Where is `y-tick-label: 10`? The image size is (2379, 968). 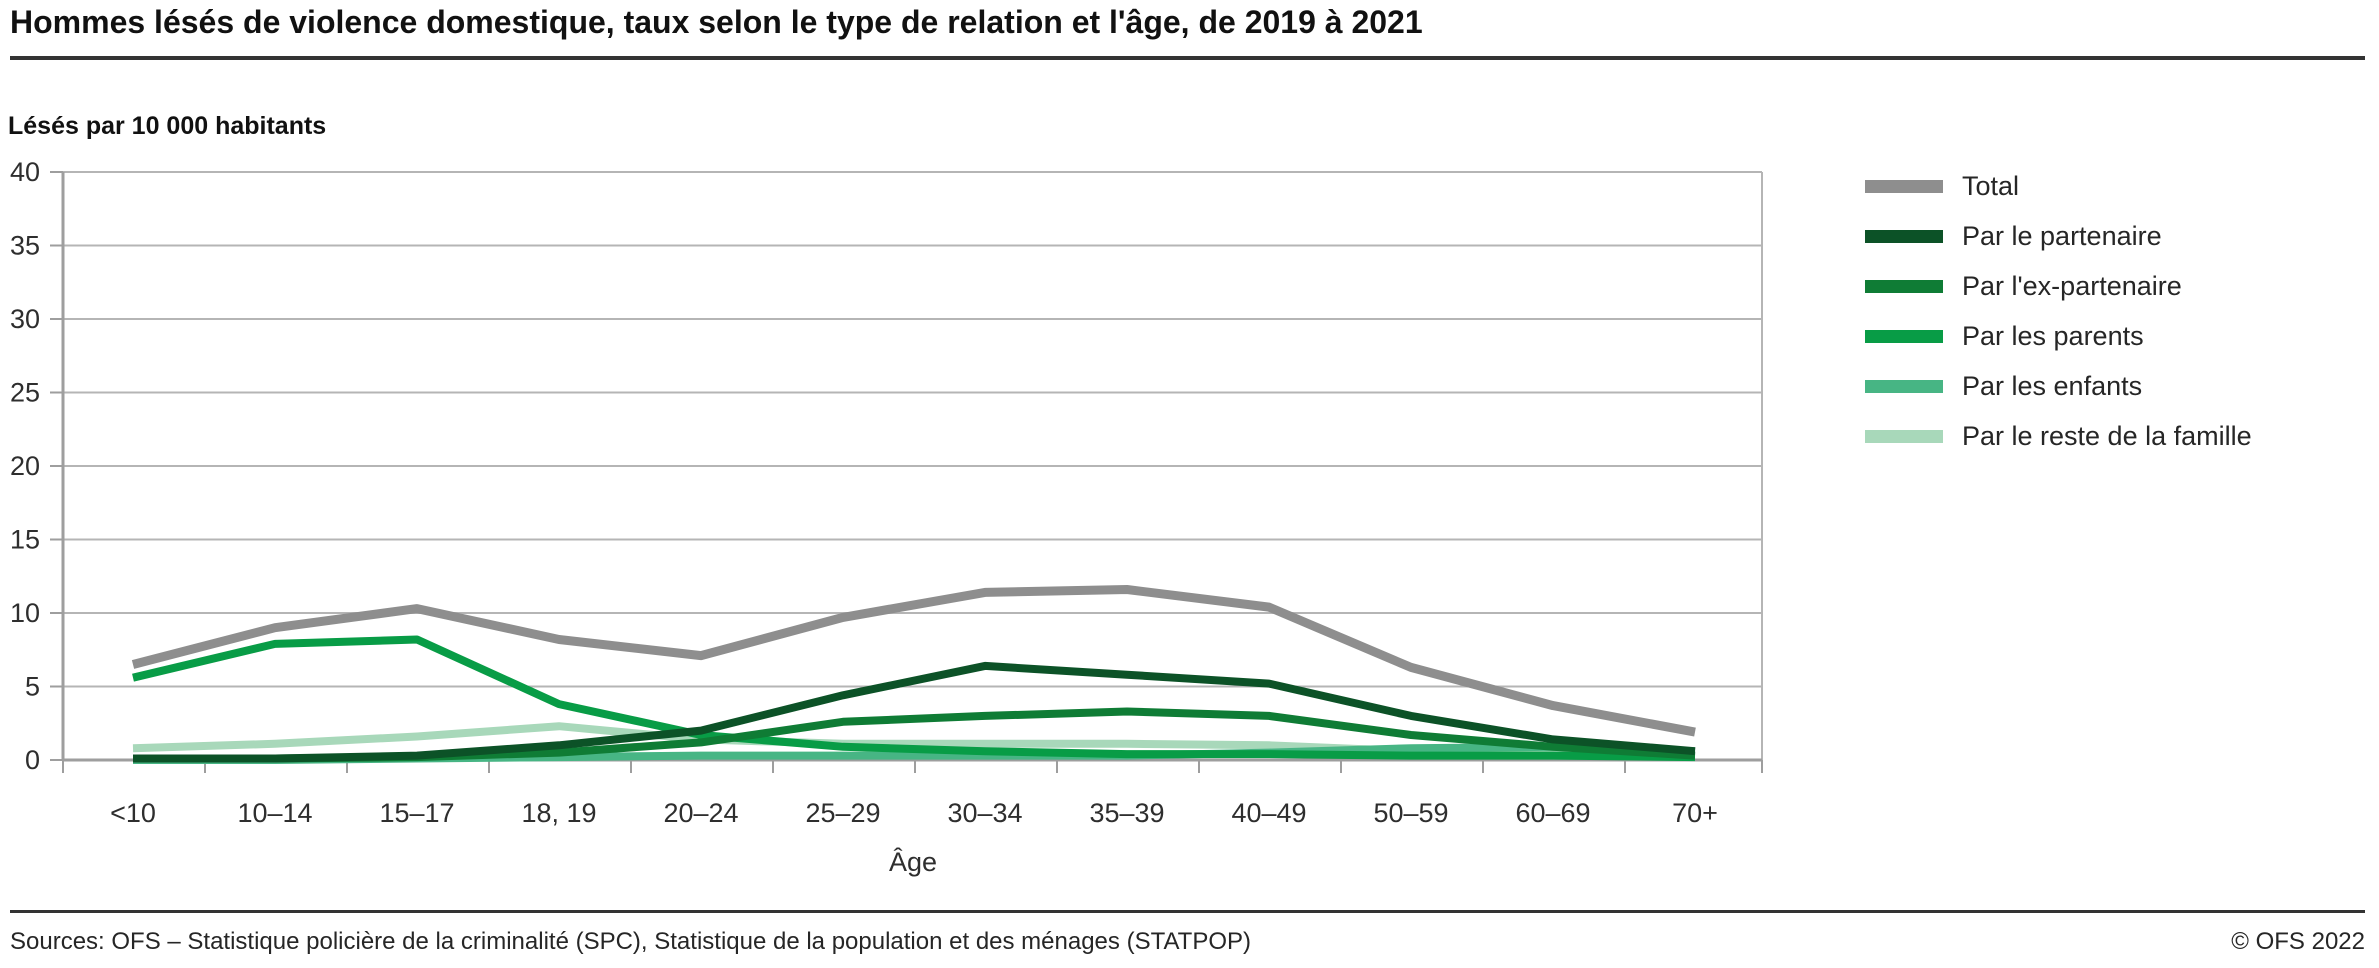 y-tick-label: 10 is located at coordinates (25, 613).